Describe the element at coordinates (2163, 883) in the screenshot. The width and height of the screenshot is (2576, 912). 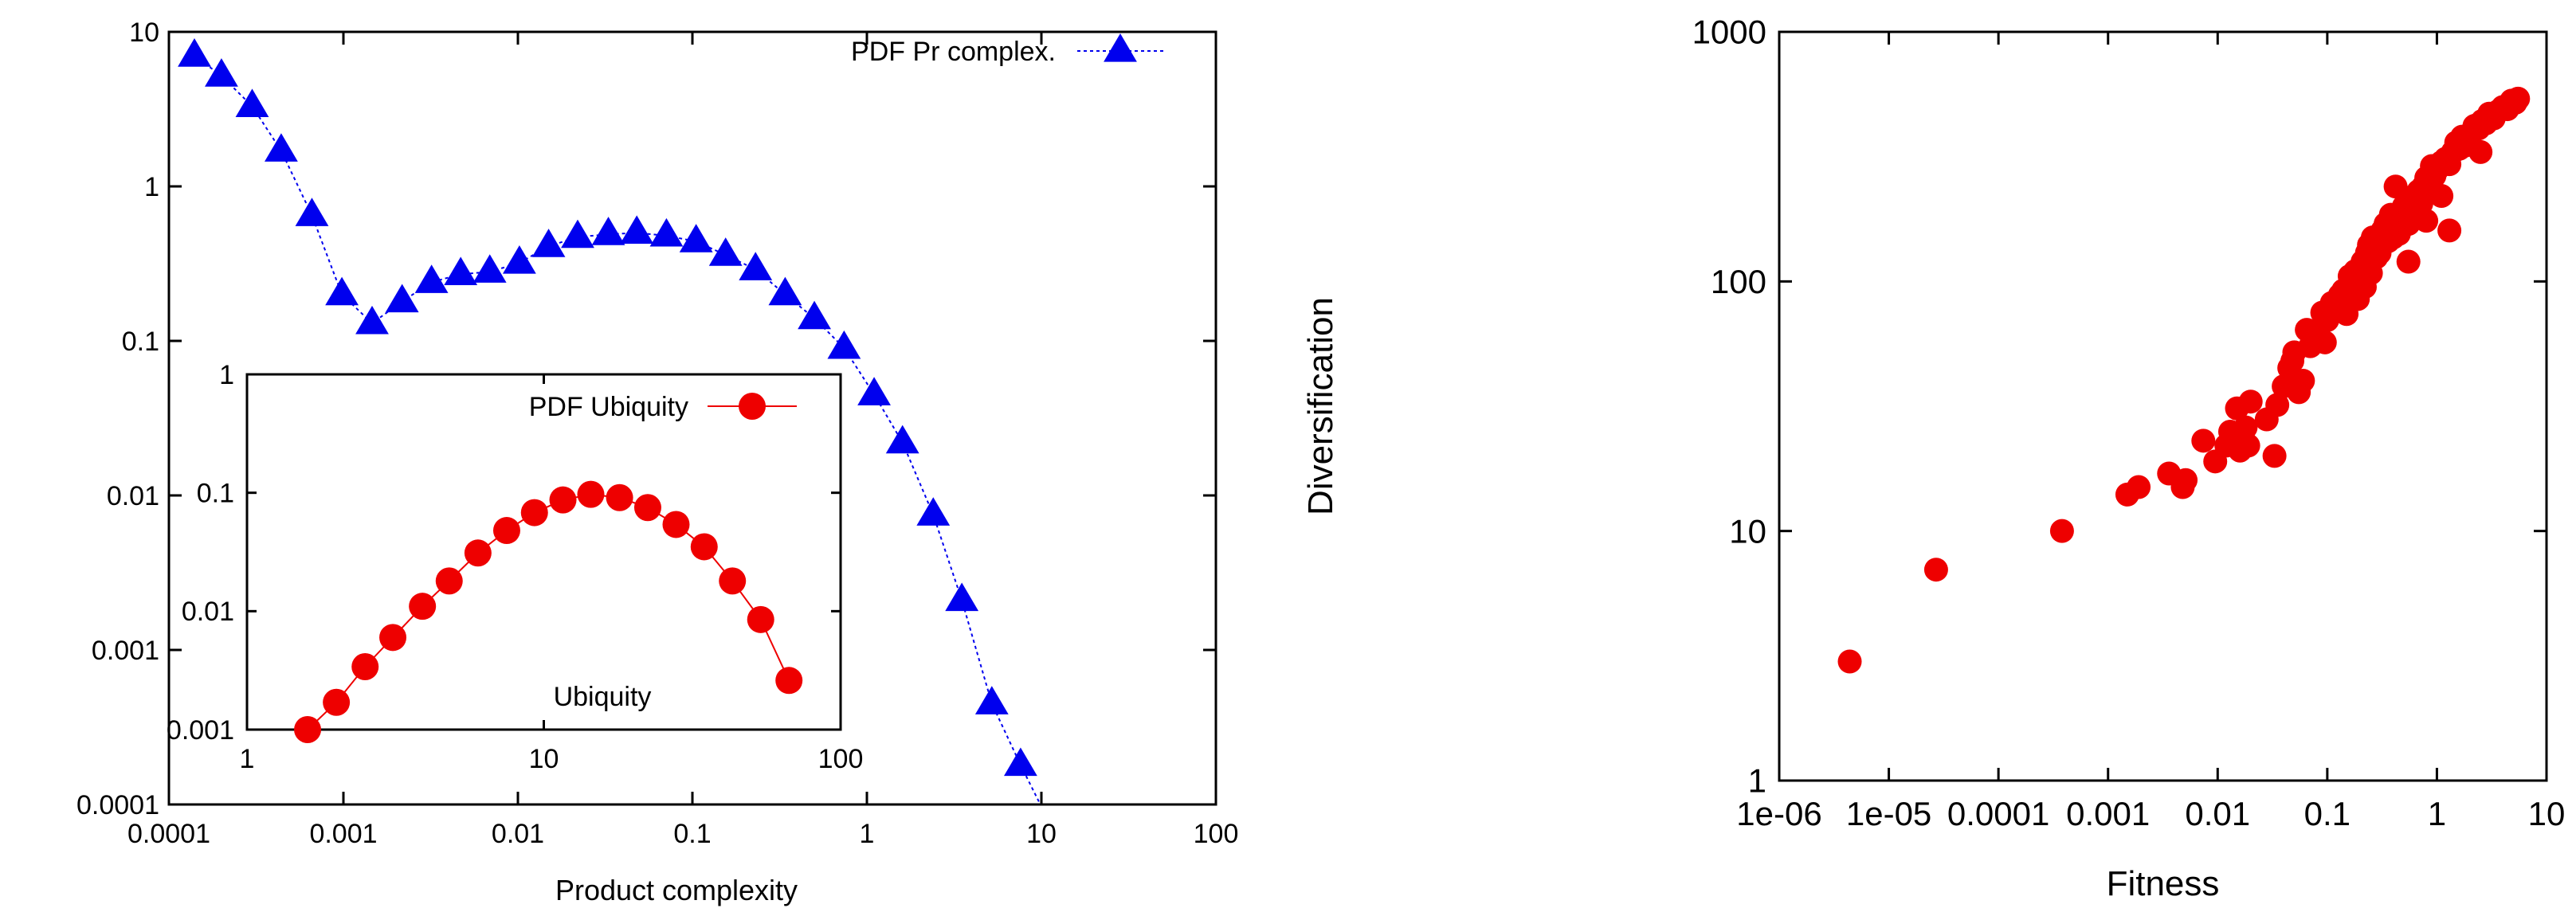
I see `scatter-x-axis-label: Fitness` at that location.